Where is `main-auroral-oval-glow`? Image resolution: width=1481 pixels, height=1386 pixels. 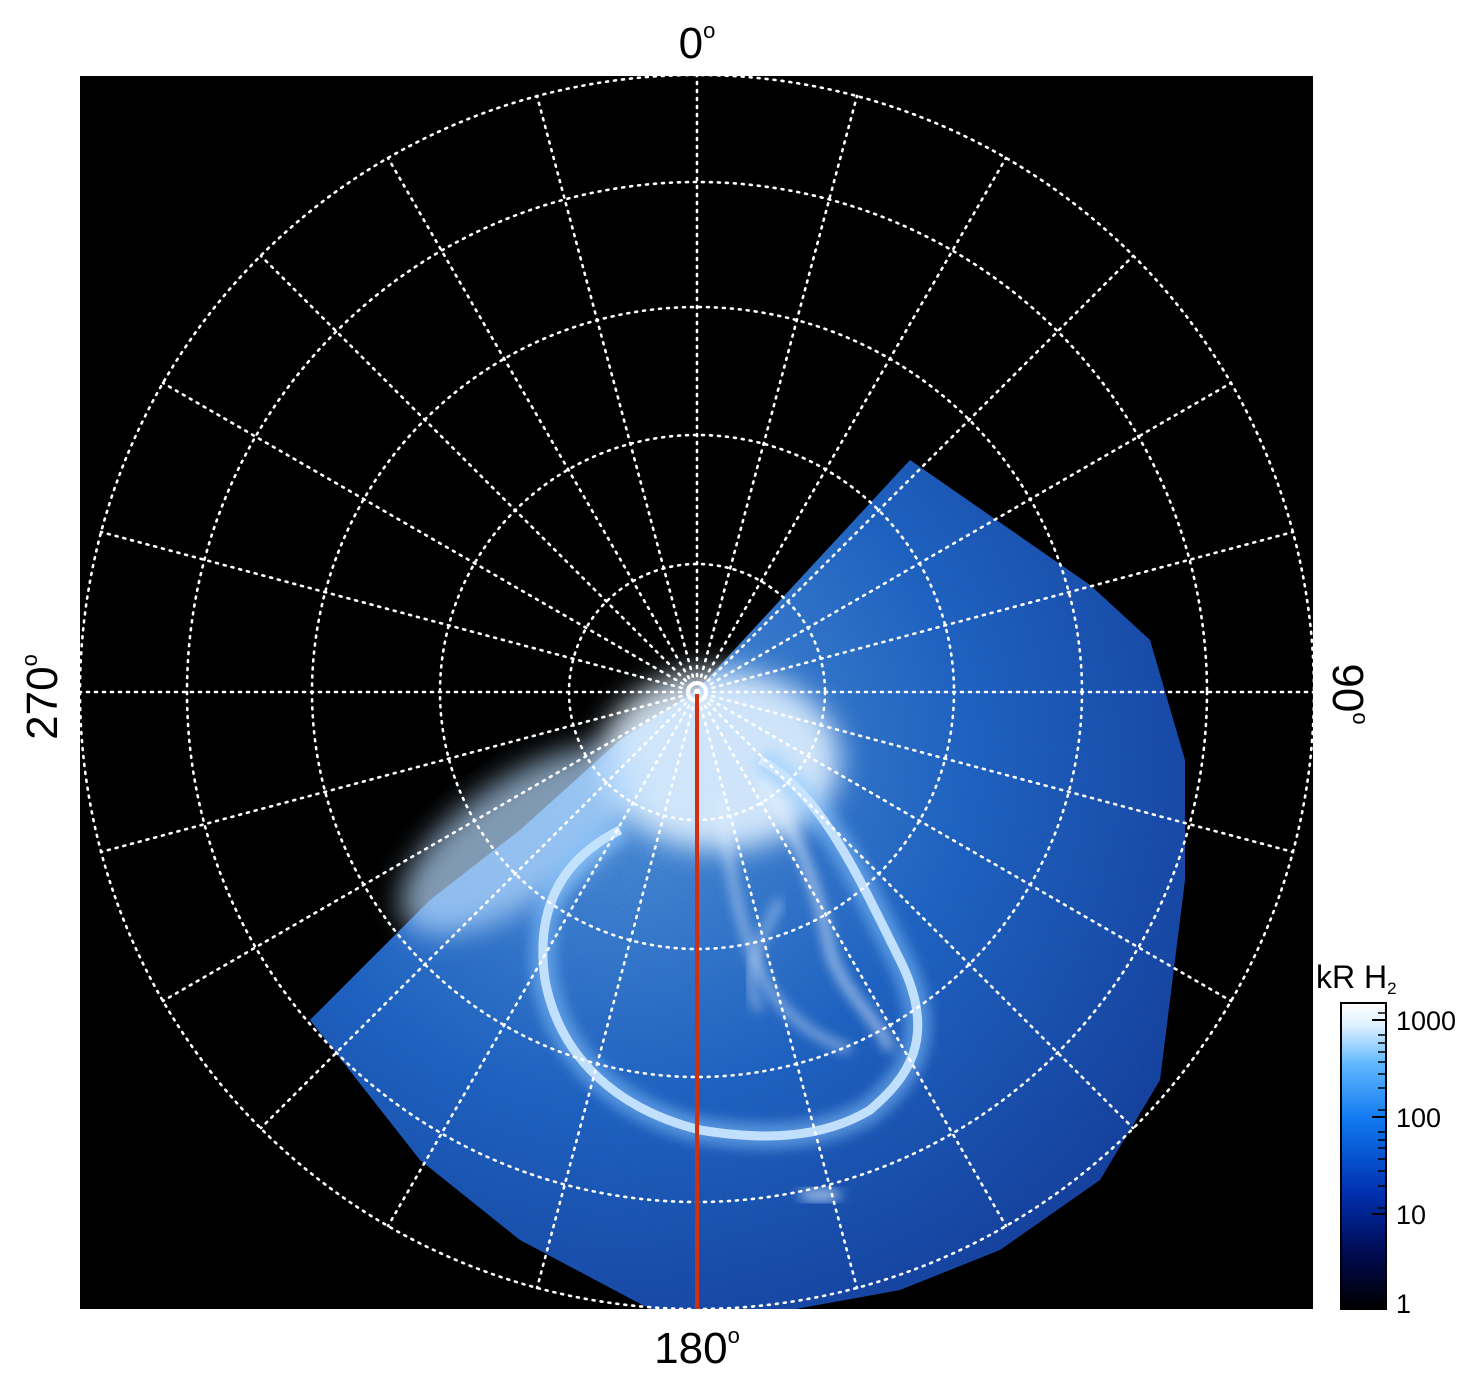
main-auroral-oval-glow is located at coordinates (730, 948).